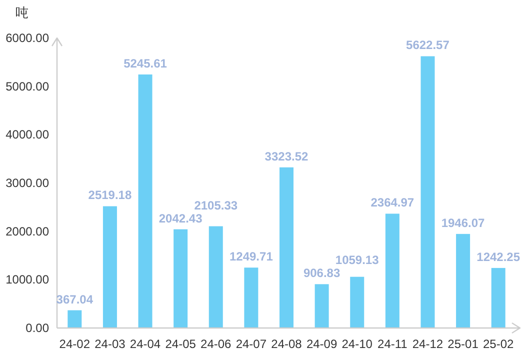 This screenshot has width=523, height=357. Describe the element at coordinates (180, 344) in the screenshot. I see `x-tick-label: 24-05` at that location.